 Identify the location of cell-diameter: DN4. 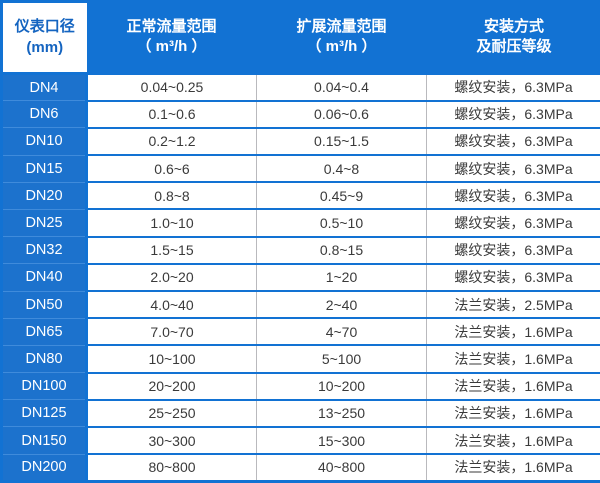
(44, 87).